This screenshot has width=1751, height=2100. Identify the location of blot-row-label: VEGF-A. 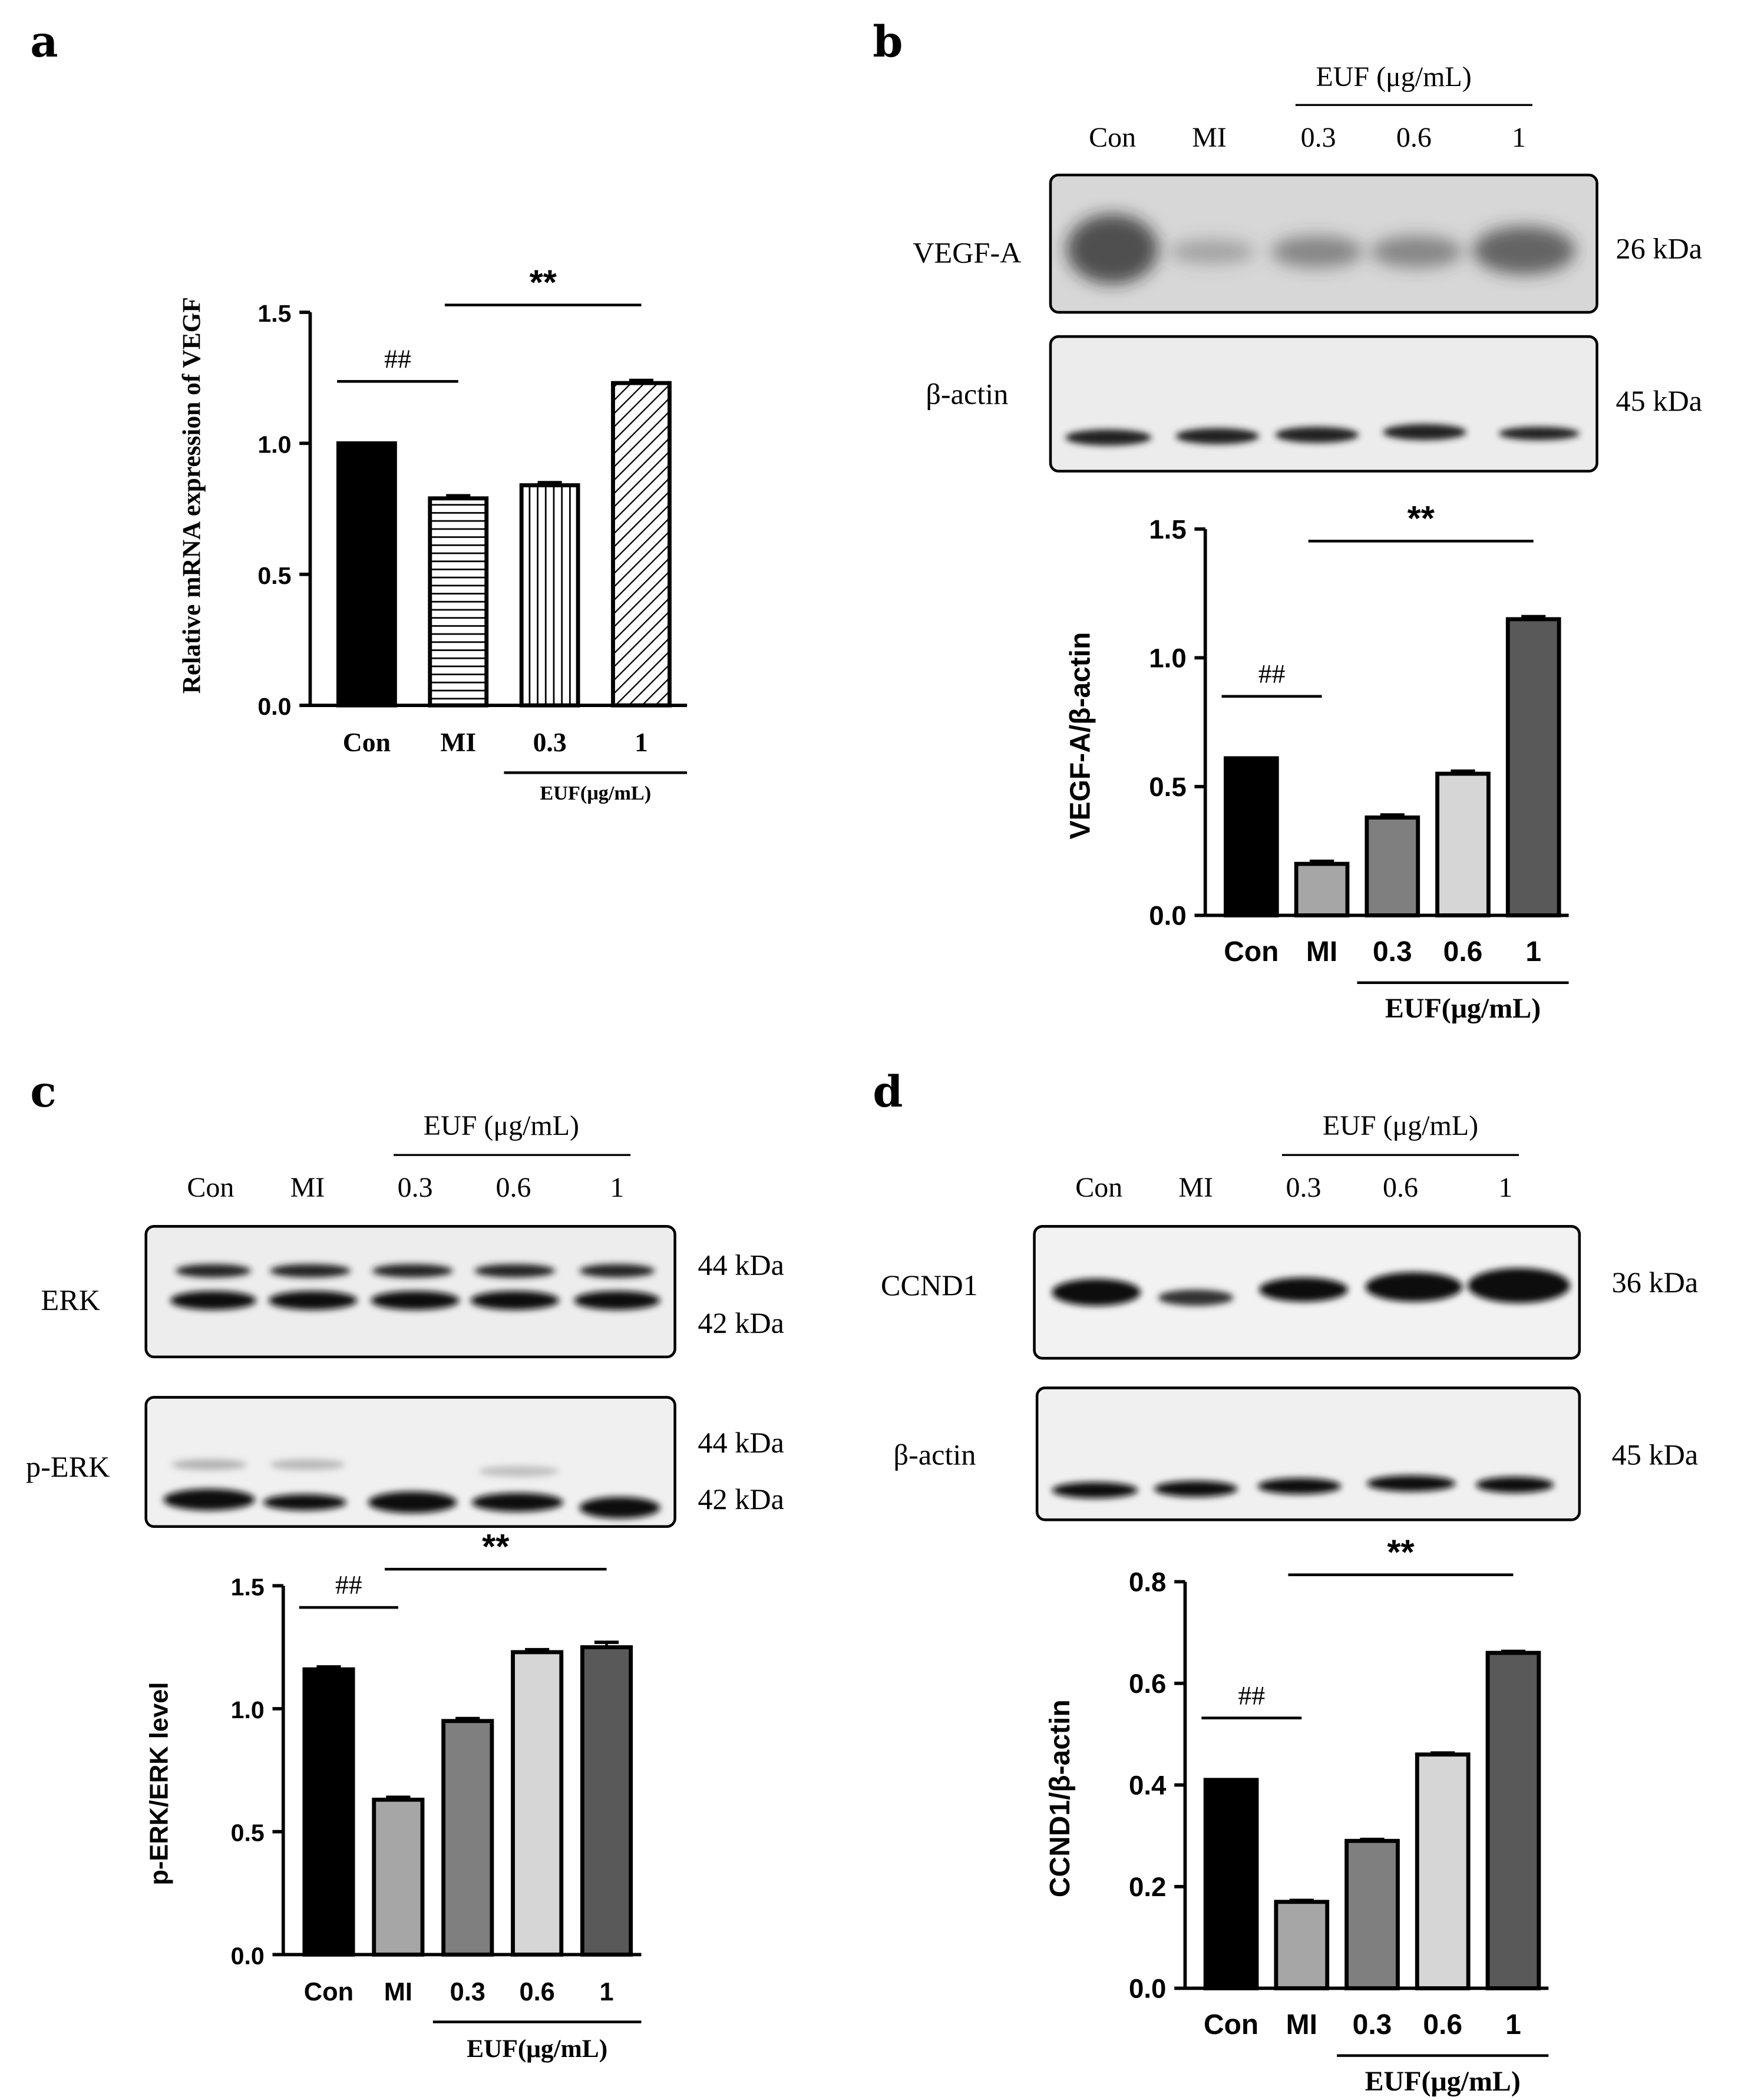
(967, 252).